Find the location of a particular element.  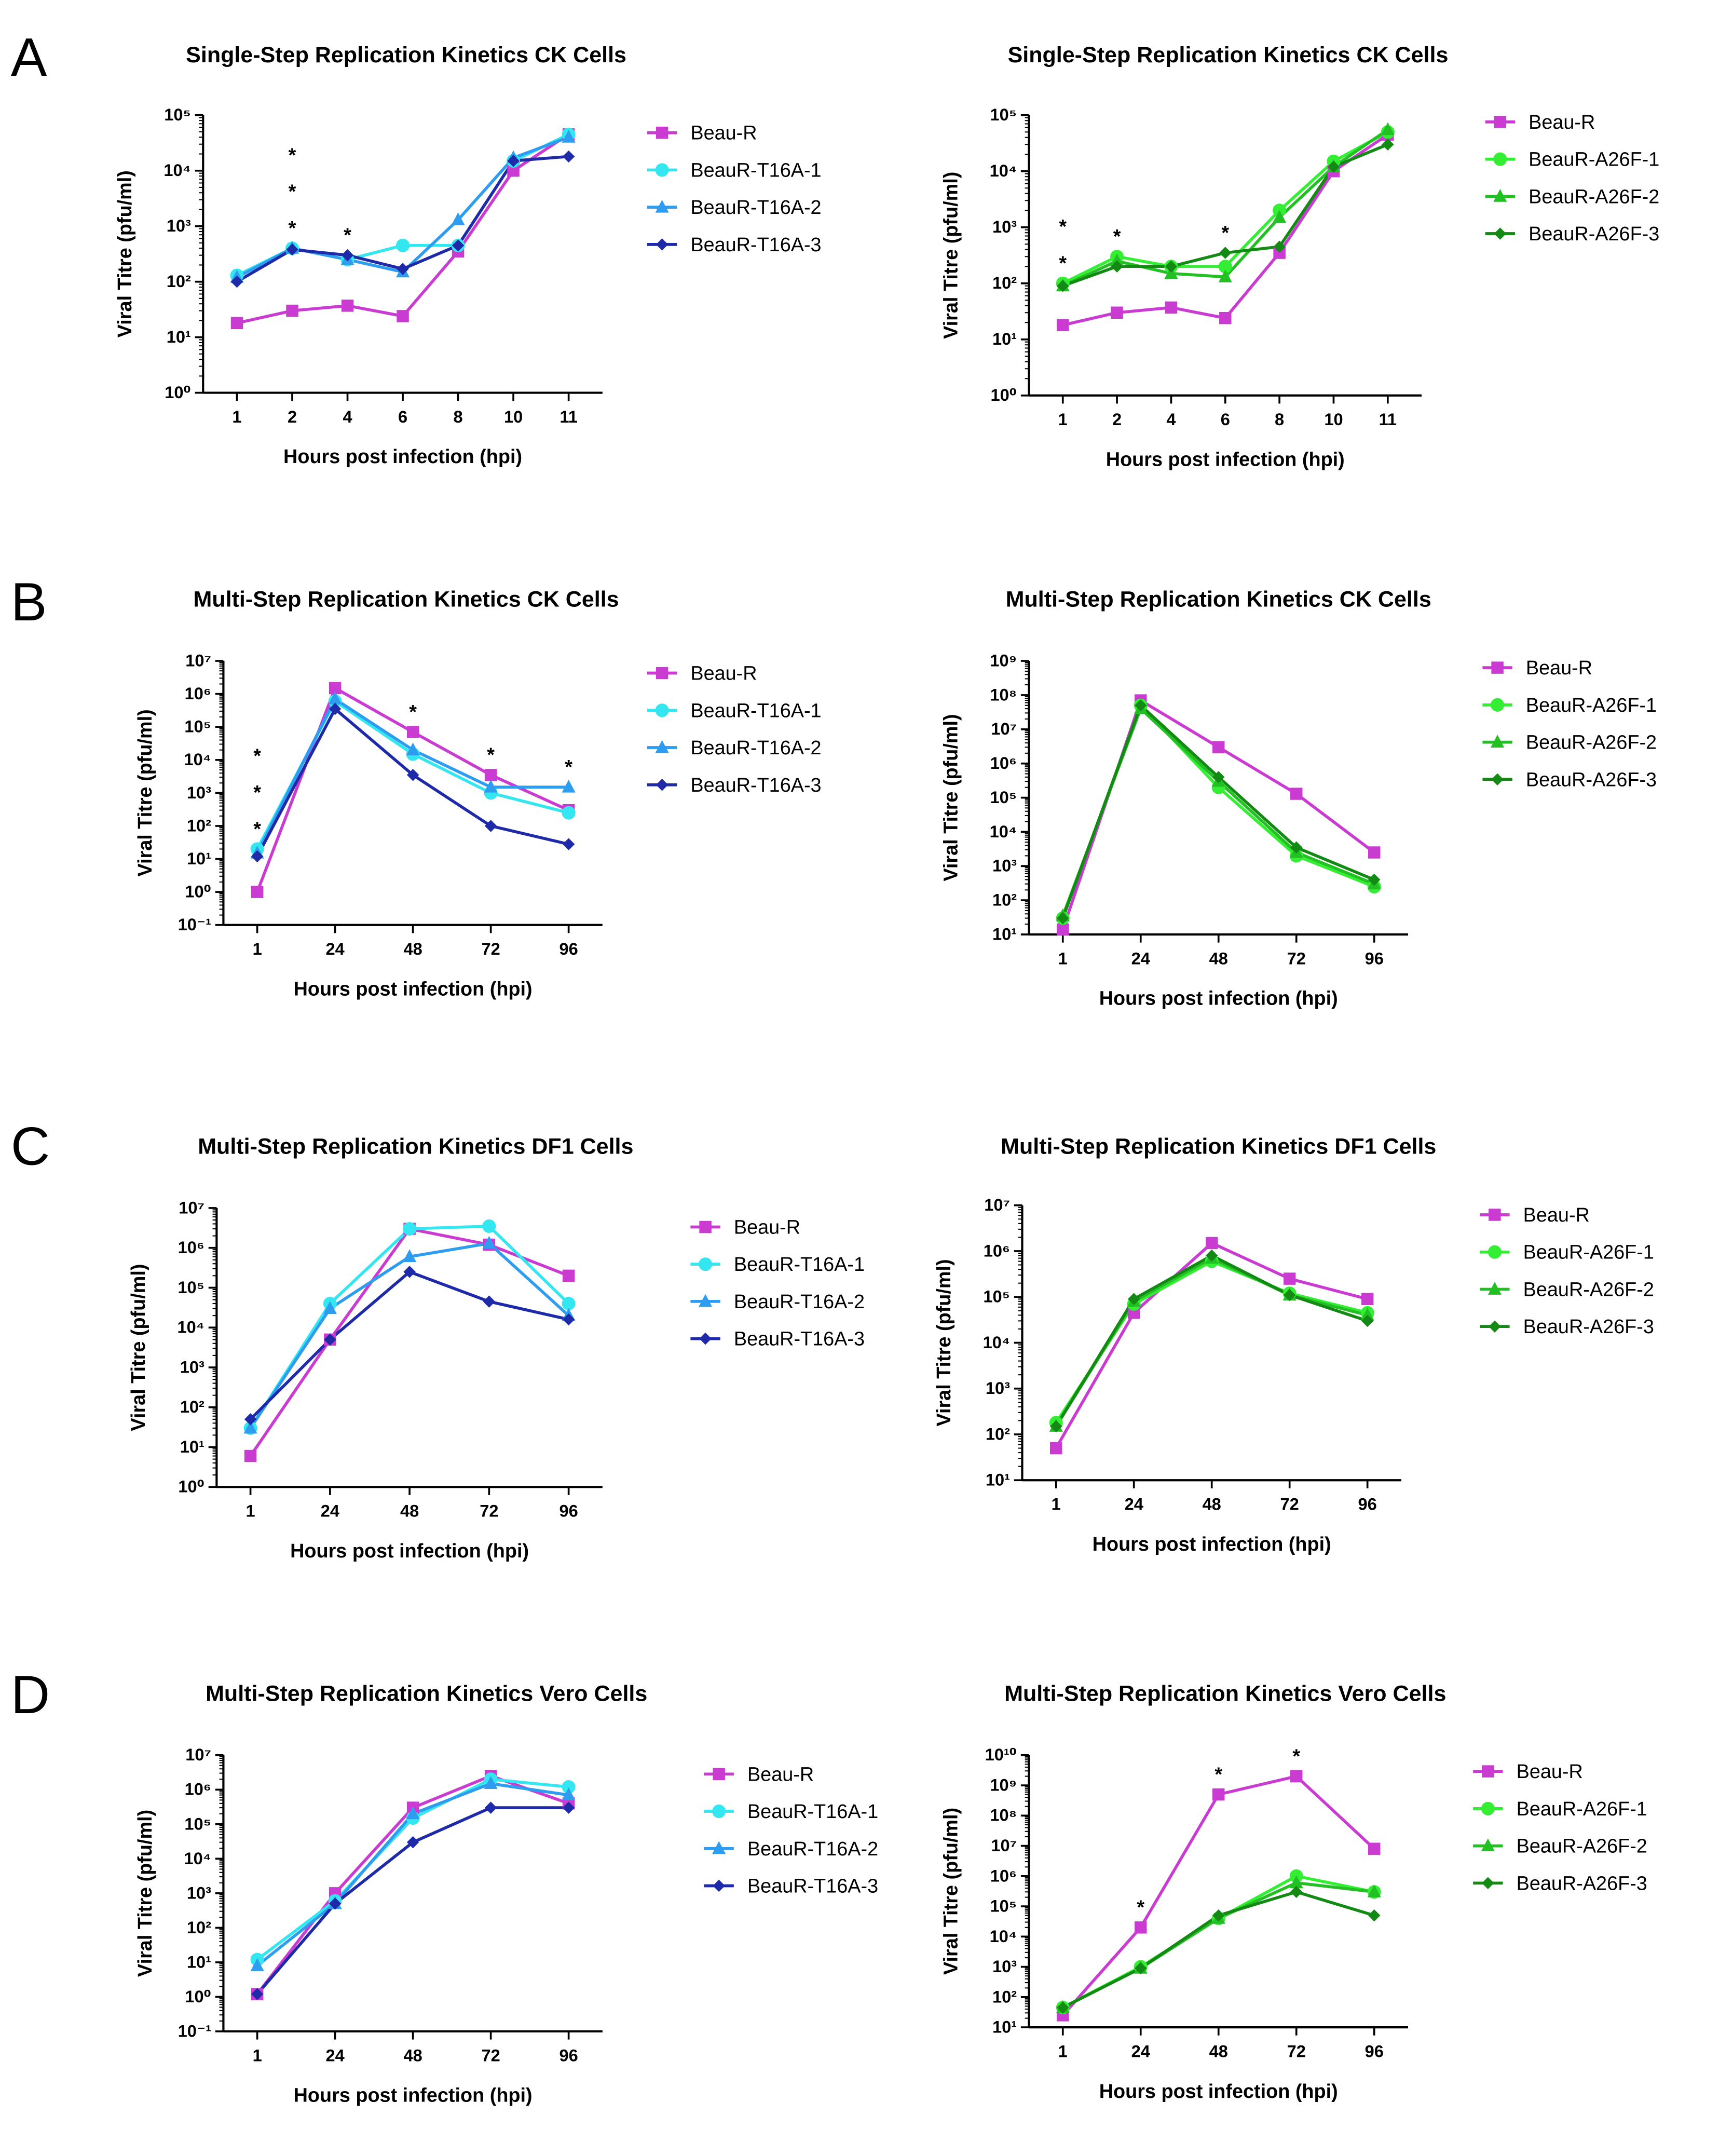

y-tick-label: 10¹⁰ is located at coordinates (1001, 1754).